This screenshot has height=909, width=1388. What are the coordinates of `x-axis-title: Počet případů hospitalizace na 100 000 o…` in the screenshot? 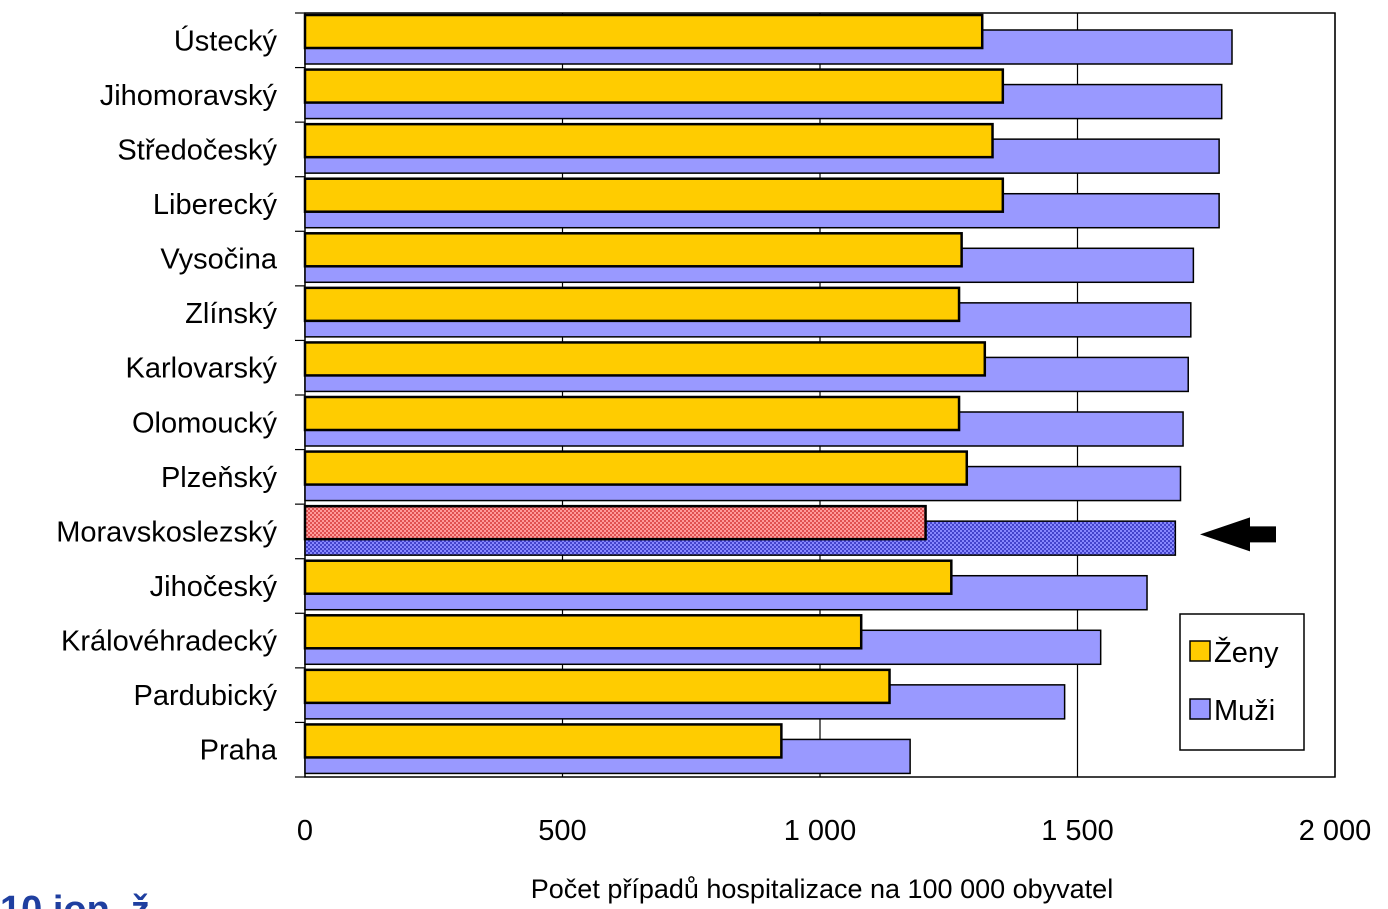 It's located at (822, 889).